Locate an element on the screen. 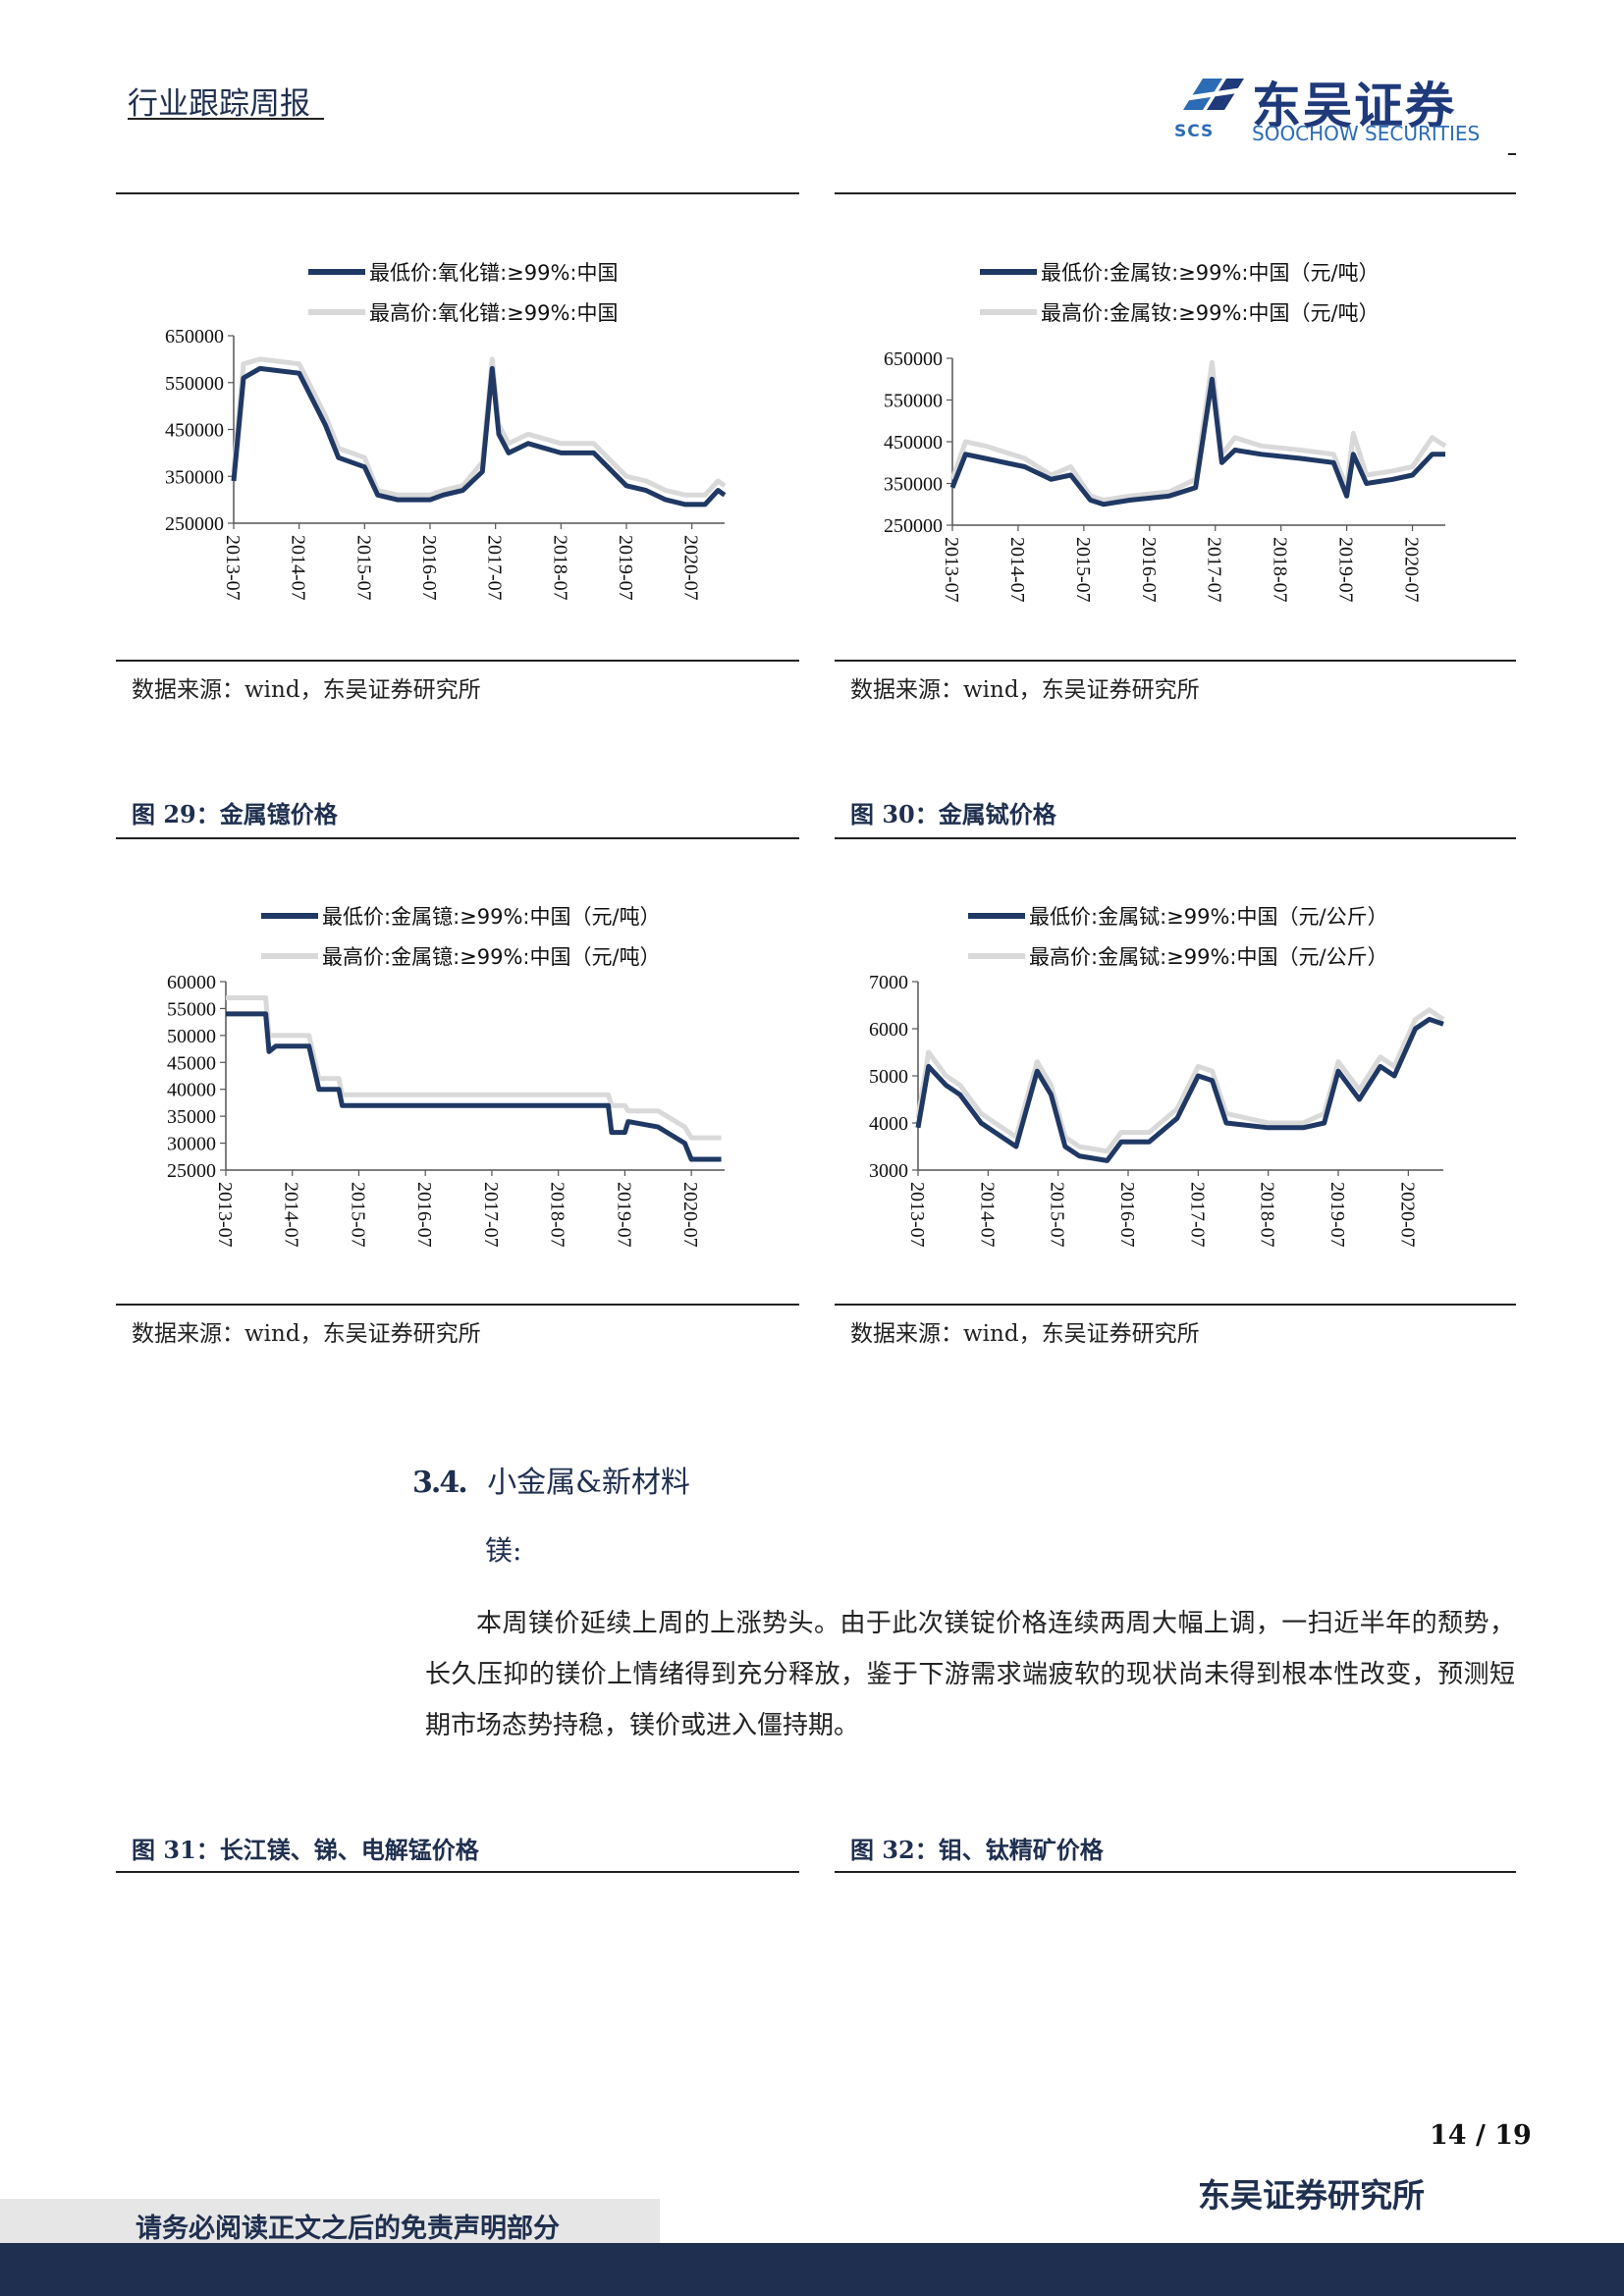 This screenshot has width=1624, height=2296. x-tick-label: 2015-07 is located at coordinates (1083, 570).